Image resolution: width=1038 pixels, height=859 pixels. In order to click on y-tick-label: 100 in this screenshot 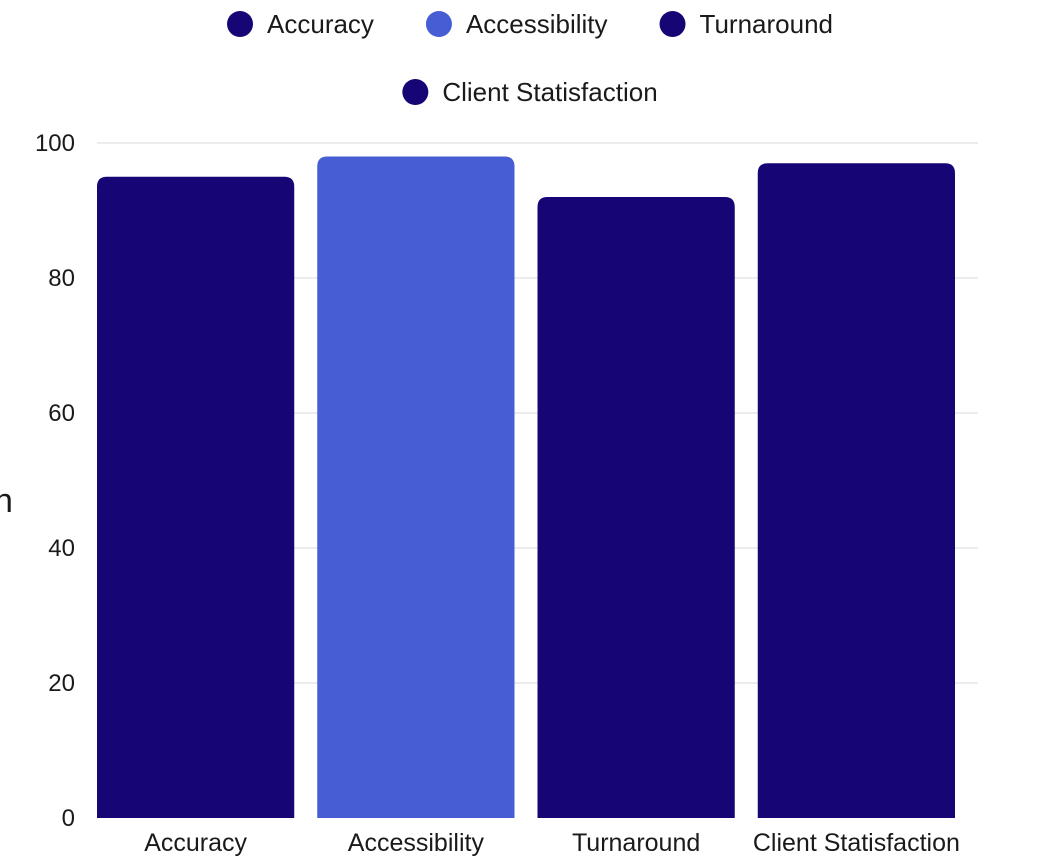, I will do `click(55, 143)`.